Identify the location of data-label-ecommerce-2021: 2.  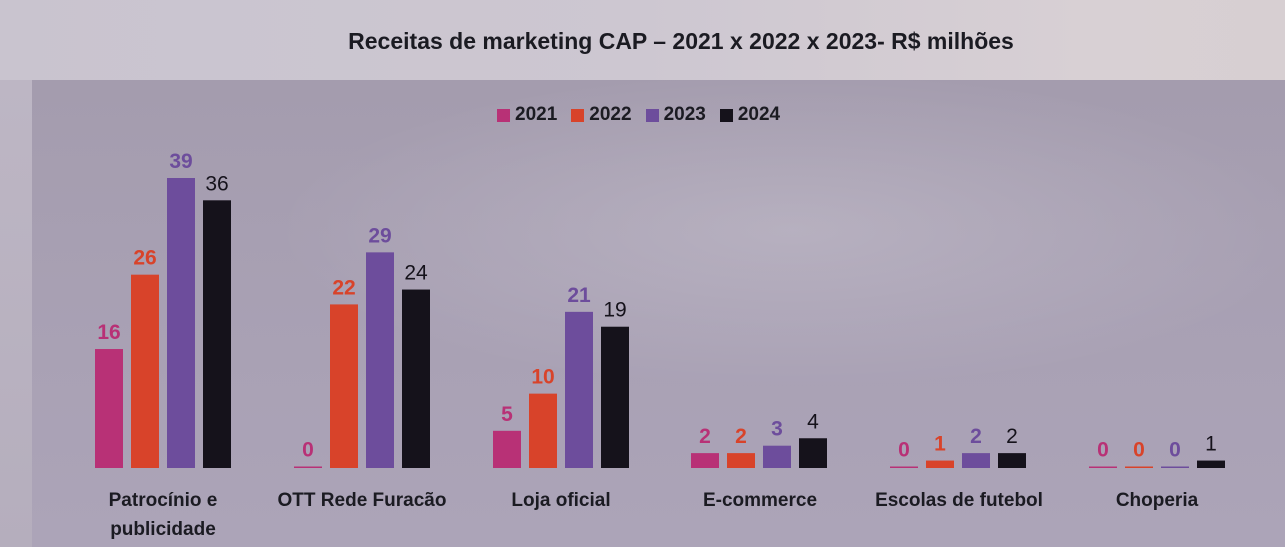
(705, 436).